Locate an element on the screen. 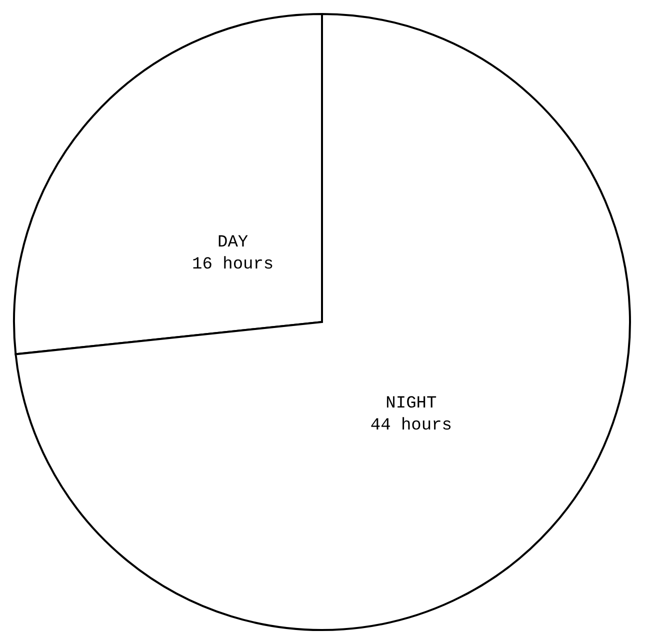 The height and width of the screenshot is (640, 654). data-label: 44 hours is located at coordinates (411, 426).